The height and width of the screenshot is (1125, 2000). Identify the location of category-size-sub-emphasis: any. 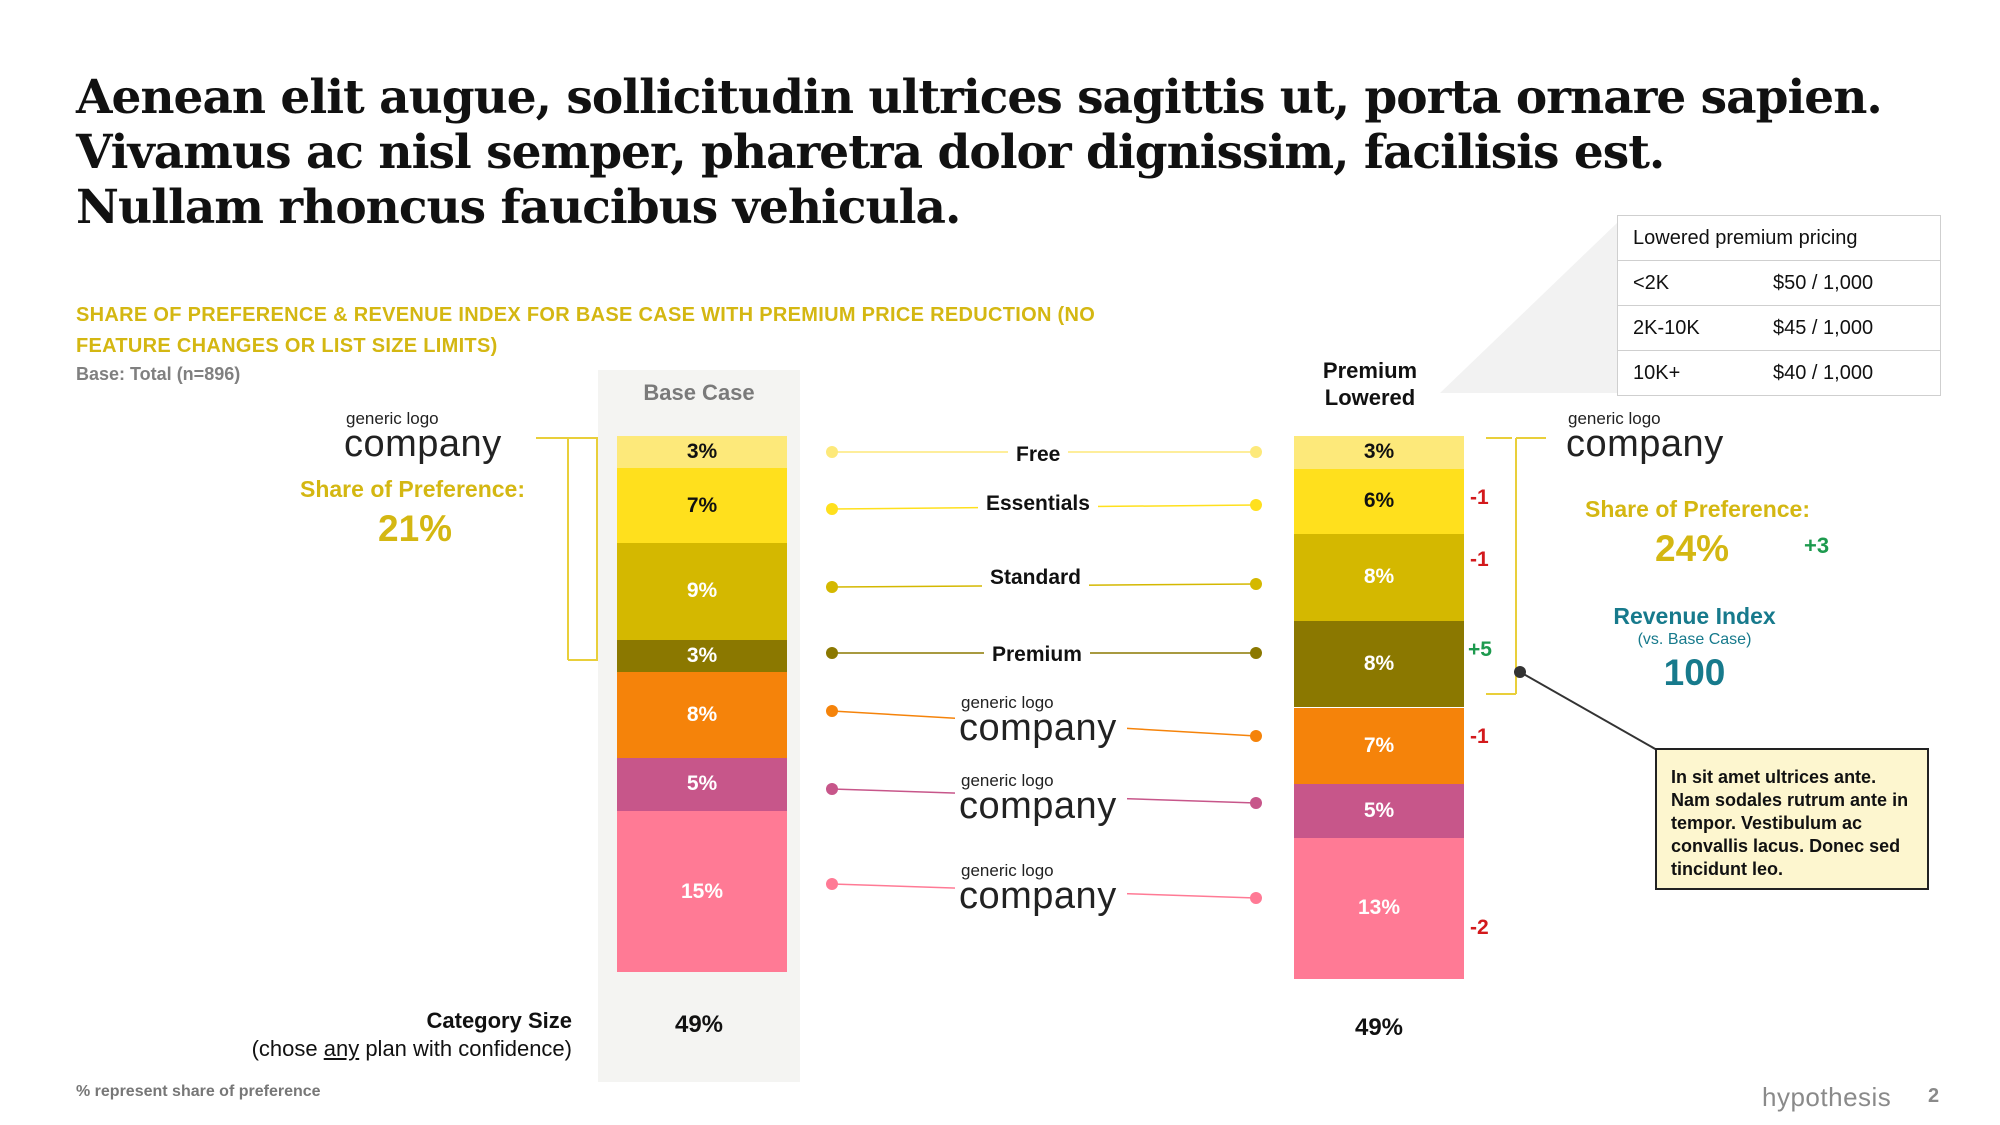
(341, 1048).